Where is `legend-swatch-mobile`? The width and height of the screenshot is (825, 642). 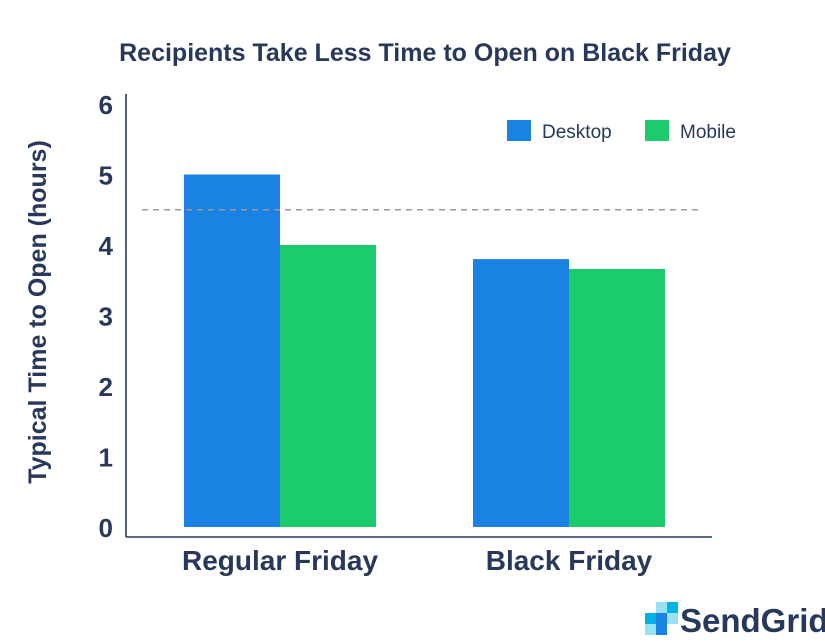
legend-swatch-mobile is located at coordinates (657, 130).